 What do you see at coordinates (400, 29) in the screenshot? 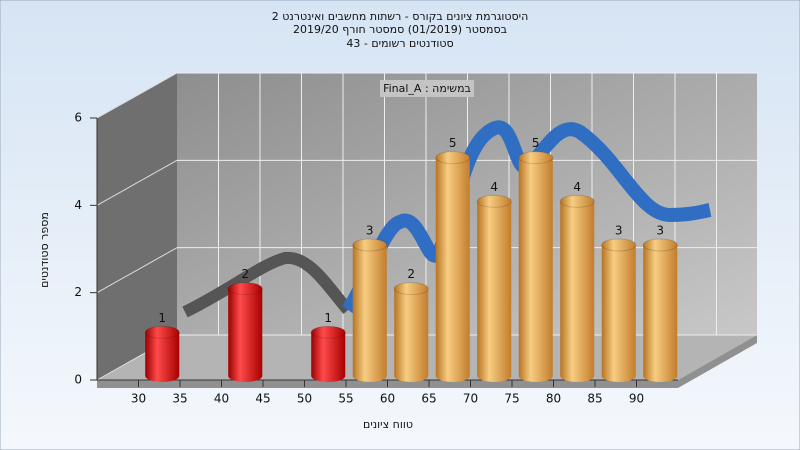
I see `title-line: בסמסטר (01/2019) סמסטר חורף 2019/20` at bounding box center [400, 29].